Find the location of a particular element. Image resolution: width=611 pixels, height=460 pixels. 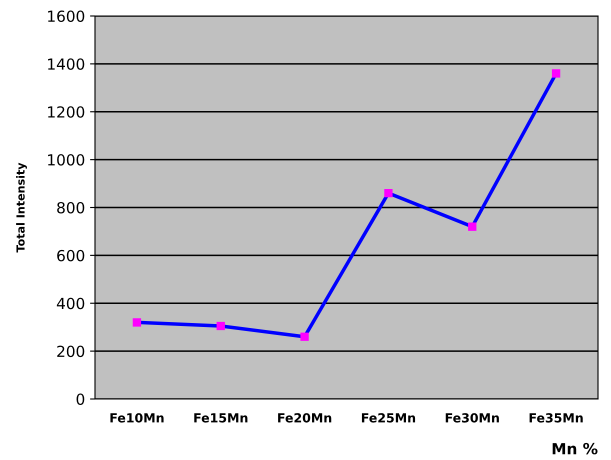

y-tick-label: 1600 is located at coordinates (66, 16).